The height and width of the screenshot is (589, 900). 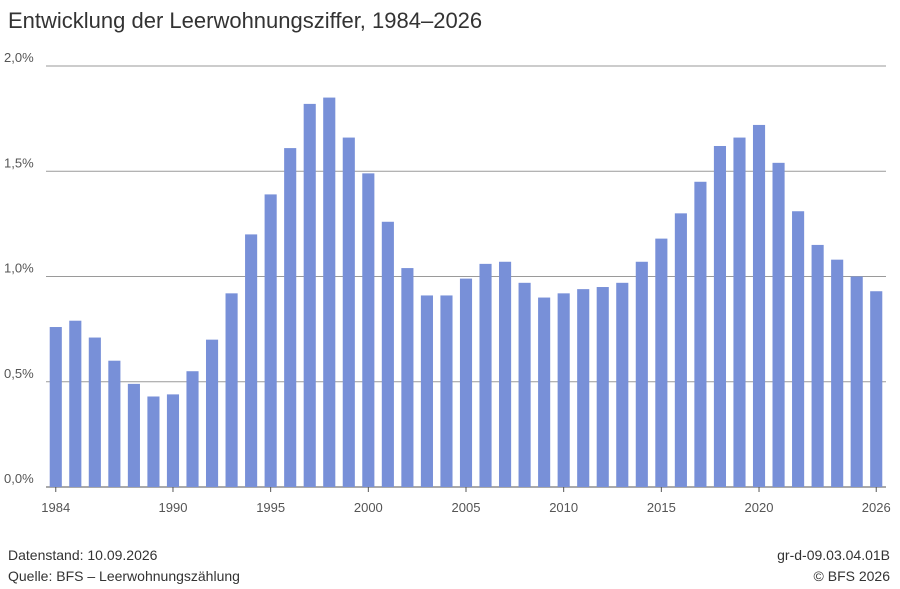 What do you see at coordinates (563, 507) in the screenshot?
I see `x-tick-label: 2010` at bounding box center [563, 507].